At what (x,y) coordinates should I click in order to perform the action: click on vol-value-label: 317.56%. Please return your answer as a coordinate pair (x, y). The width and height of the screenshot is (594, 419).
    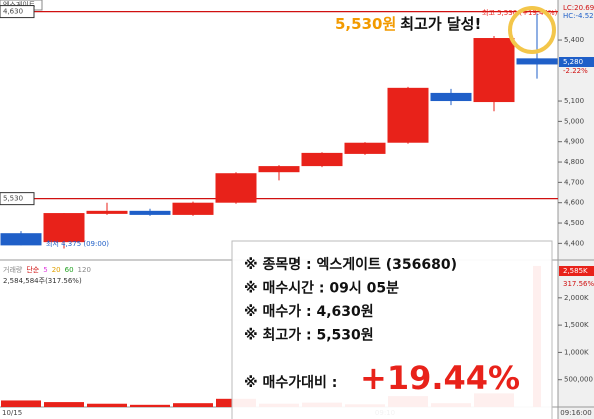
    Looking at the image, I should click on (578, 284).